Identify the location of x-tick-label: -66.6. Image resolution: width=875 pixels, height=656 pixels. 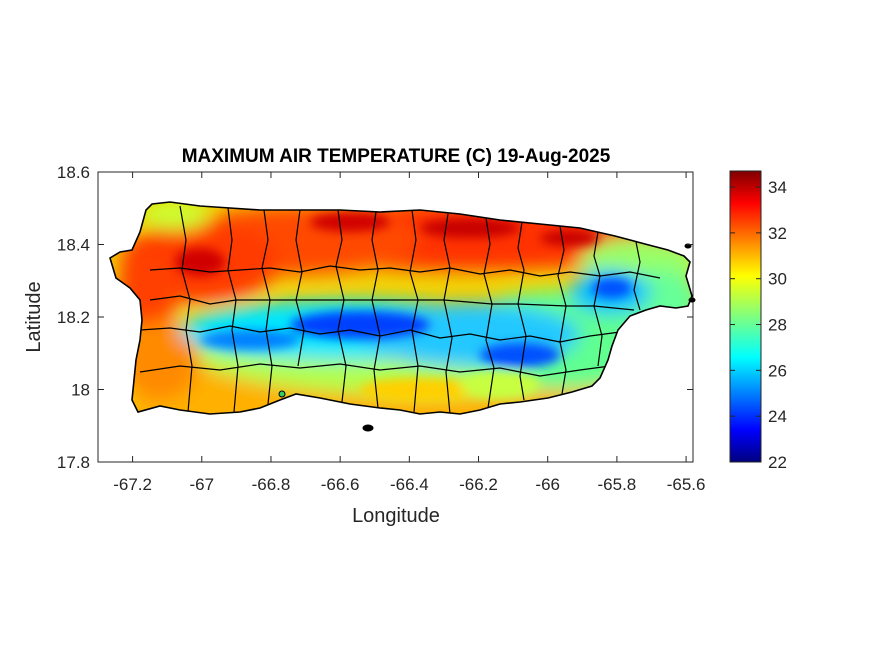
(340, 484).